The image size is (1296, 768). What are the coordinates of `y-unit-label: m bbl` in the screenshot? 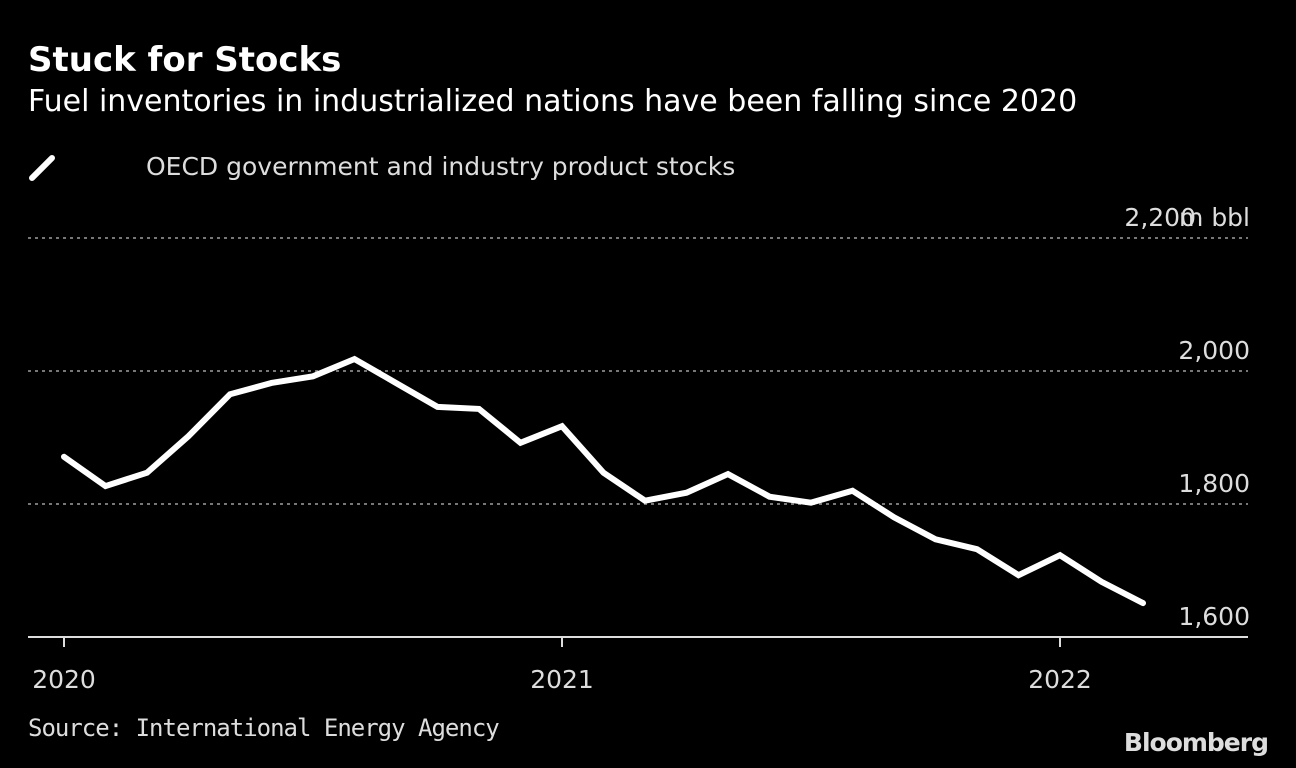 It's located at (1214, 217).